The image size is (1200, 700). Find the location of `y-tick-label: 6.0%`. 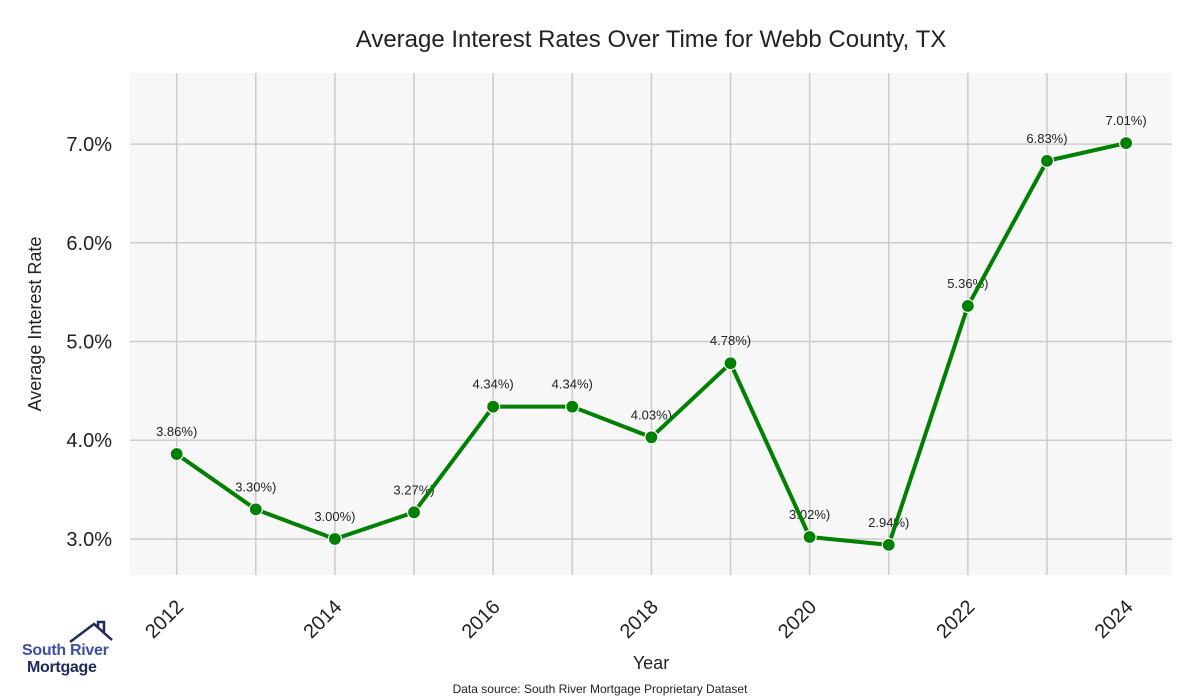

y-tick-label: 6.0% is located at coordinates (89, 244).